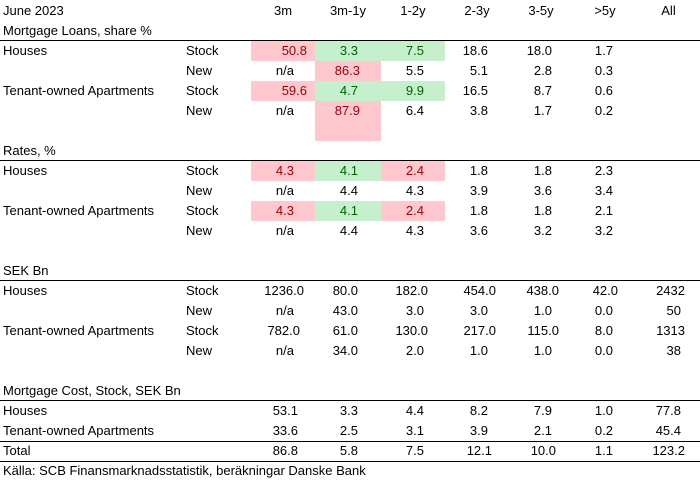 The image size is (700, 482). What do you see at coordinates (285, 410) in the screenshot?
I see `cell: 53.1` at bounding box center [285, 410].